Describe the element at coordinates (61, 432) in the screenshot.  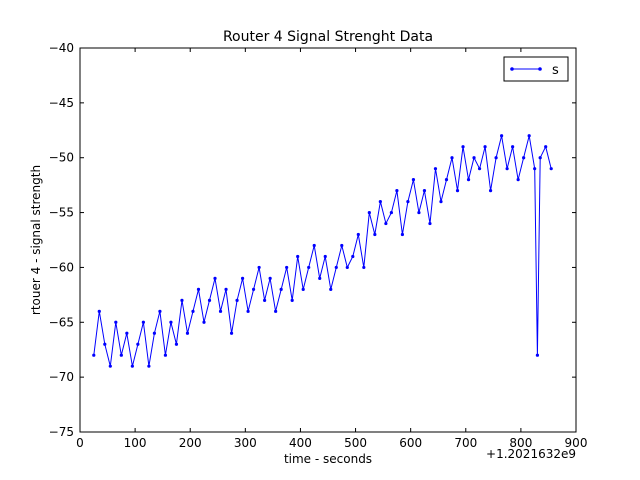
I see `y-tick-label: −75` at that location.